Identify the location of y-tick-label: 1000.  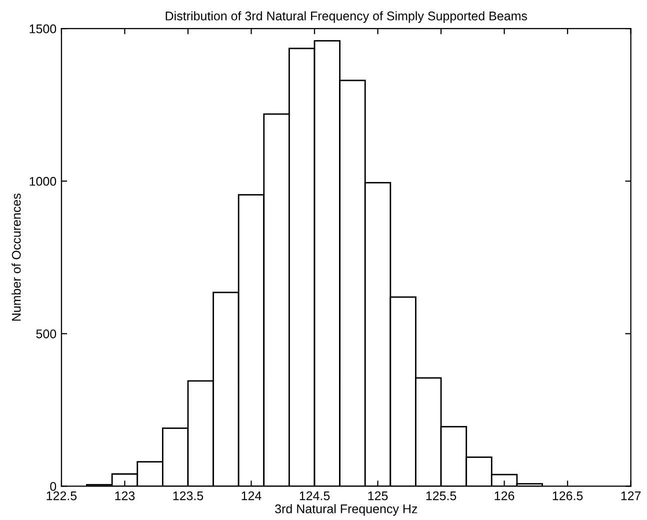
(43, 181).